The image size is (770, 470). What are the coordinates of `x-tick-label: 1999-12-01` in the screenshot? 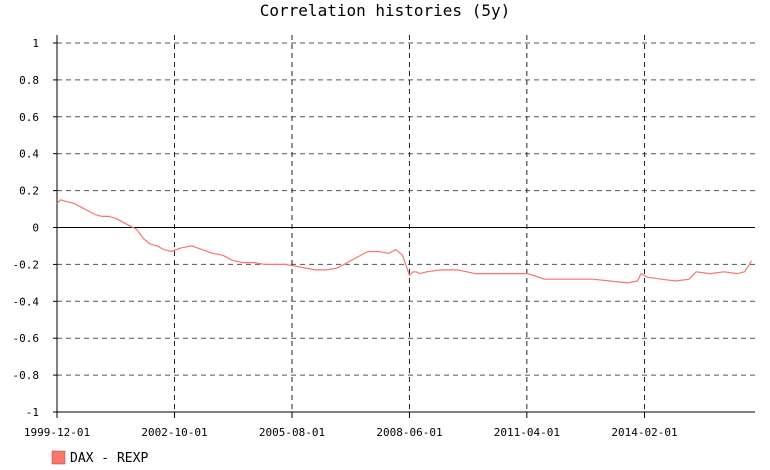 It's located at (57, 432).